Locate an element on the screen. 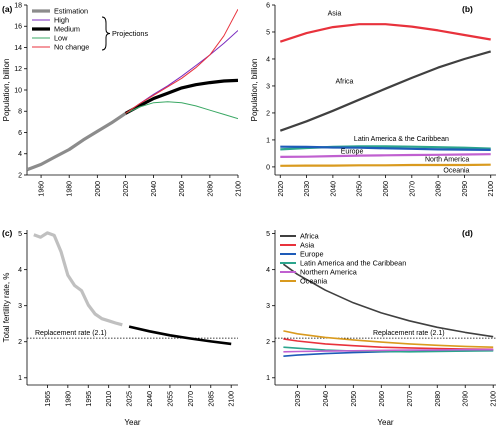 This screenshot has height=431, width=500. series-line-north-america is located at coordinates (385, 155).